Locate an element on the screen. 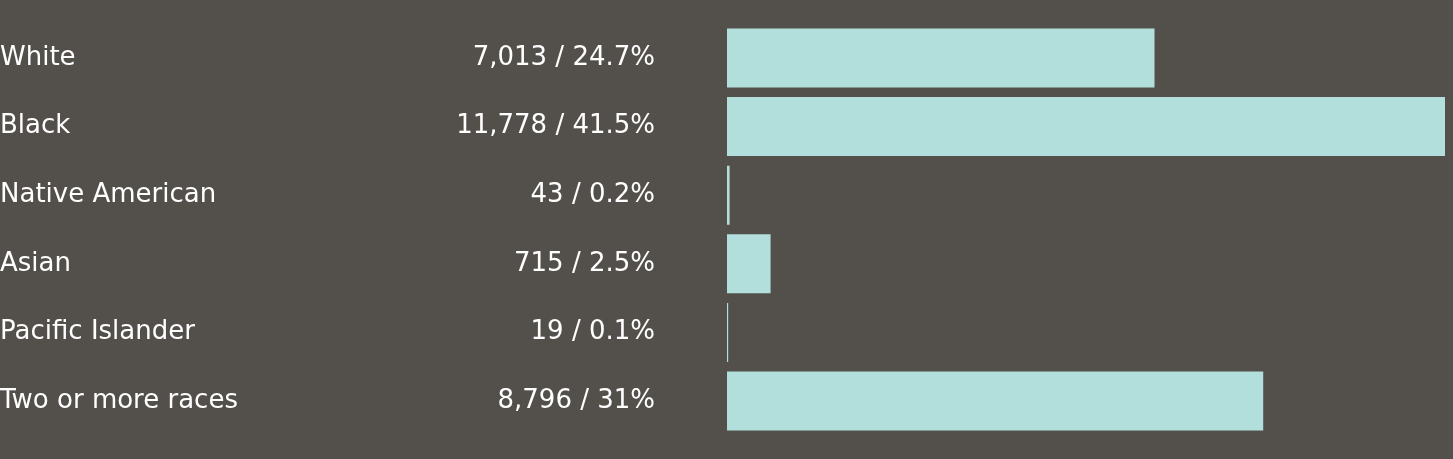  data-label: 43 / 0.2% is located at coordinates (592, 192).